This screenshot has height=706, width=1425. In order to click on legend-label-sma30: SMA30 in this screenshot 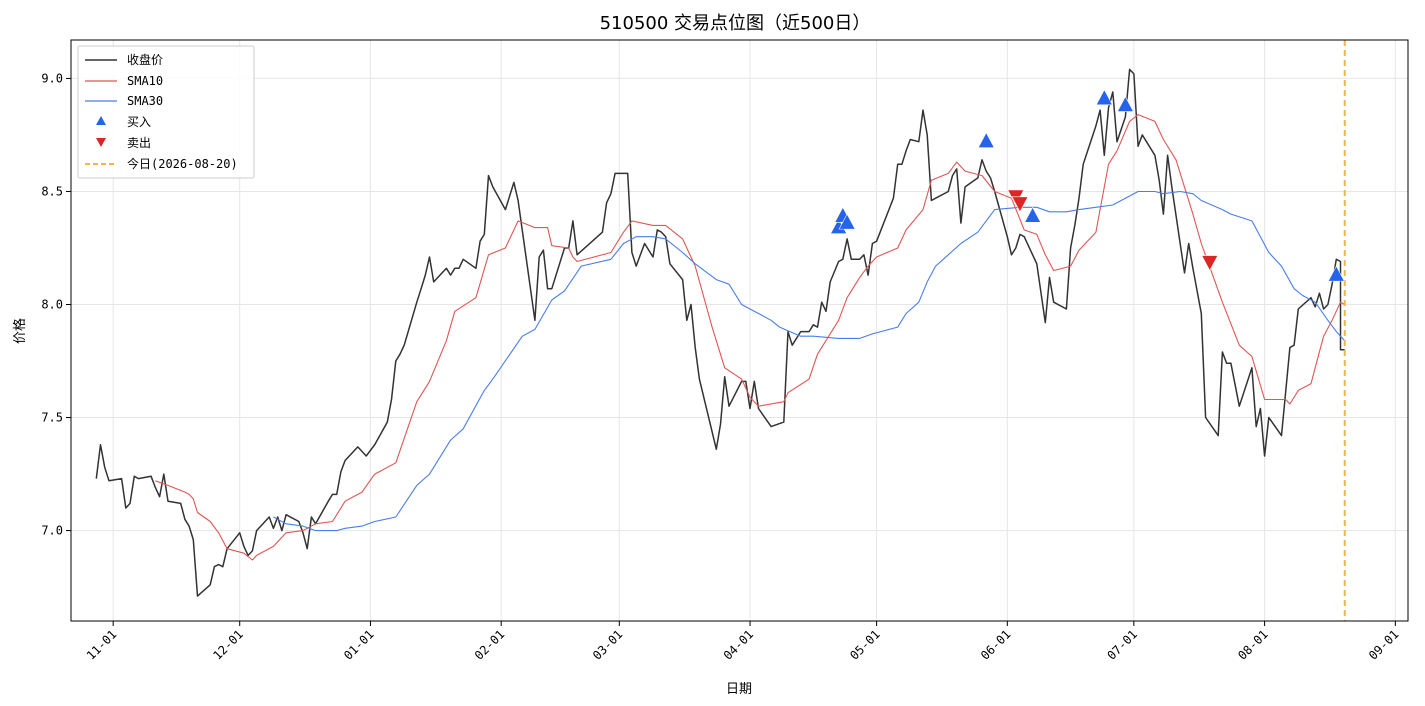, I will do `click(145, 101)`.